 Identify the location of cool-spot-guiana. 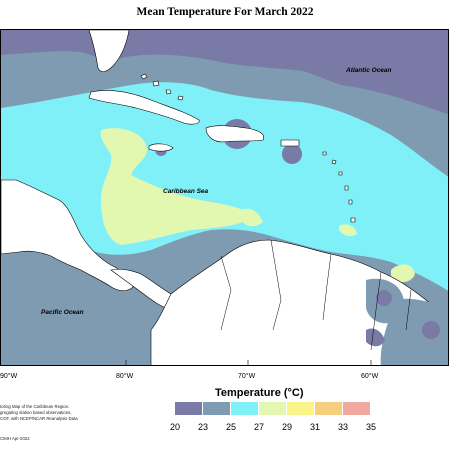
(384, 298).